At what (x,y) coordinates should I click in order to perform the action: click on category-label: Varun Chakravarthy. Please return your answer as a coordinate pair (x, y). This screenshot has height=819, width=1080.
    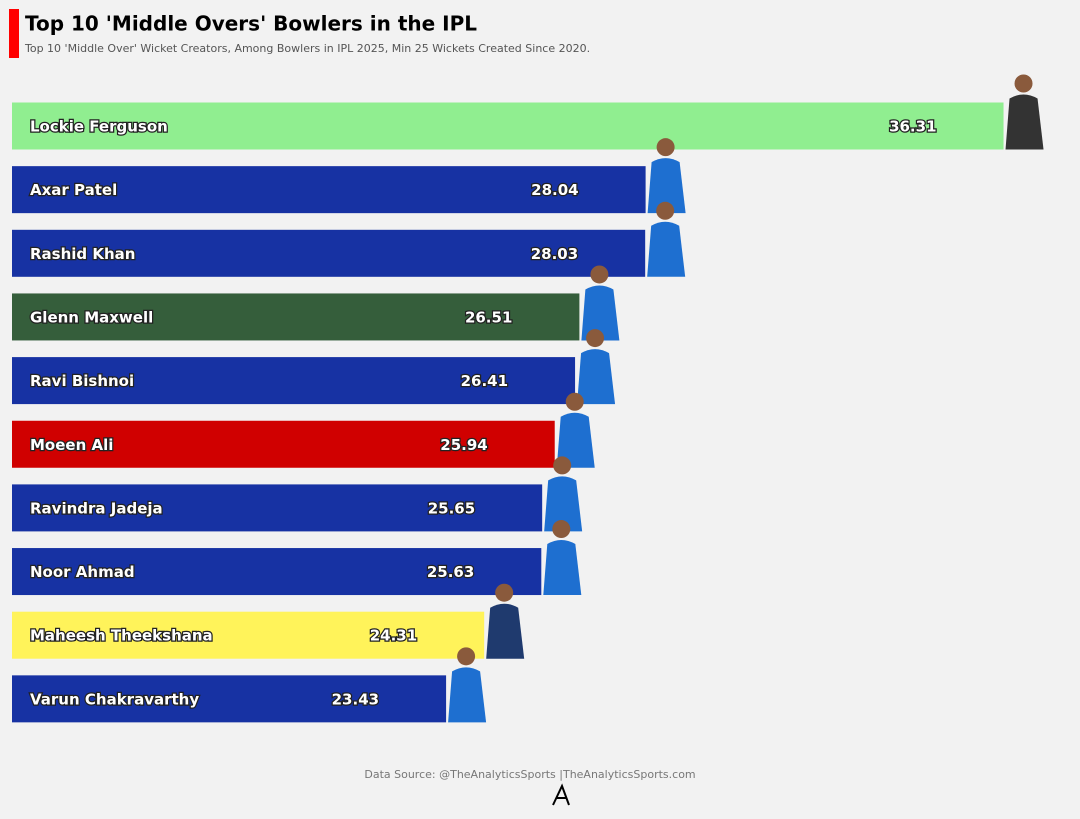
    Looking at the image, I should click on (114, 699).